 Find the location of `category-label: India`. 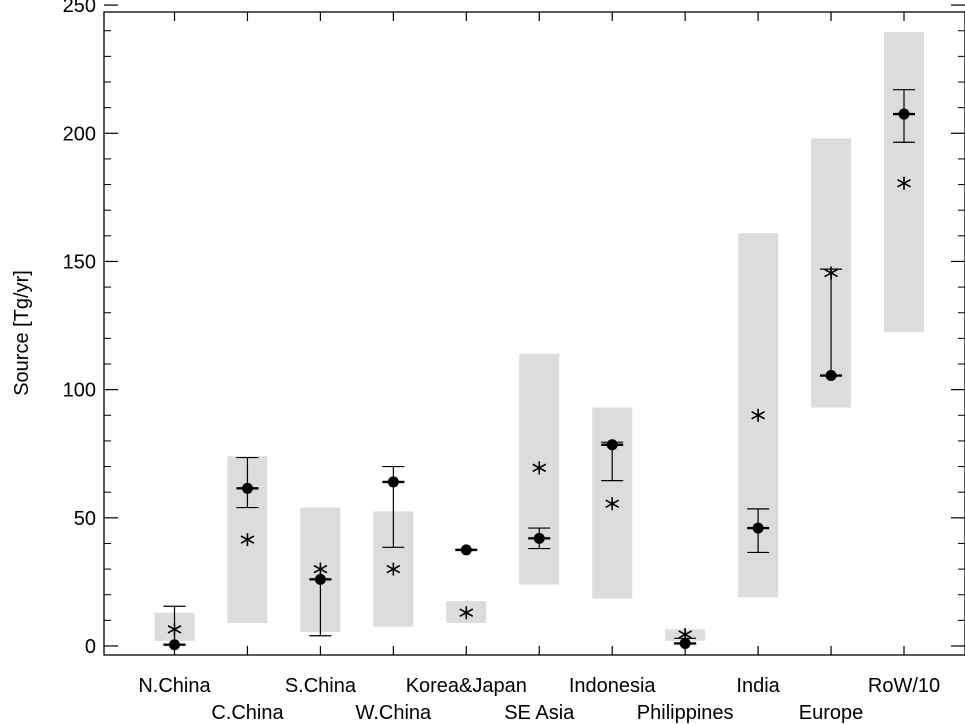

category-label: India is located at coordinates (758, 686).